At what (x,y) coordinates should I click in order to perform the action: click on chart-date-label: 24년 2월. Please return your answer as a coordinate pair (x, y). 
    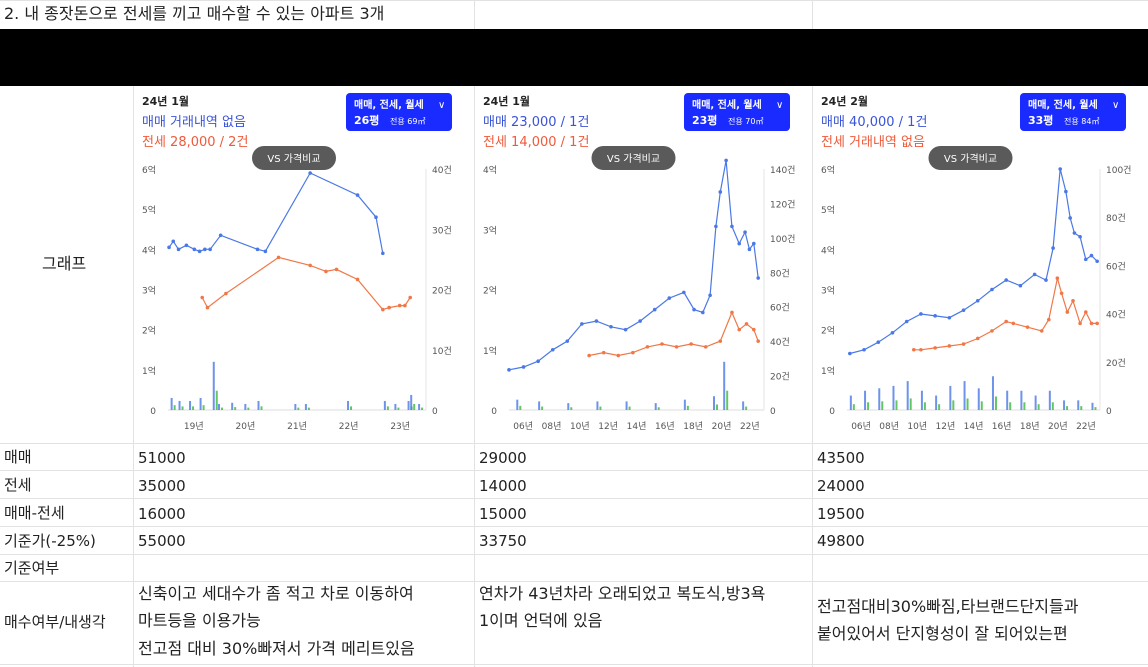
    Looking at the image, I should click on (844, 101).